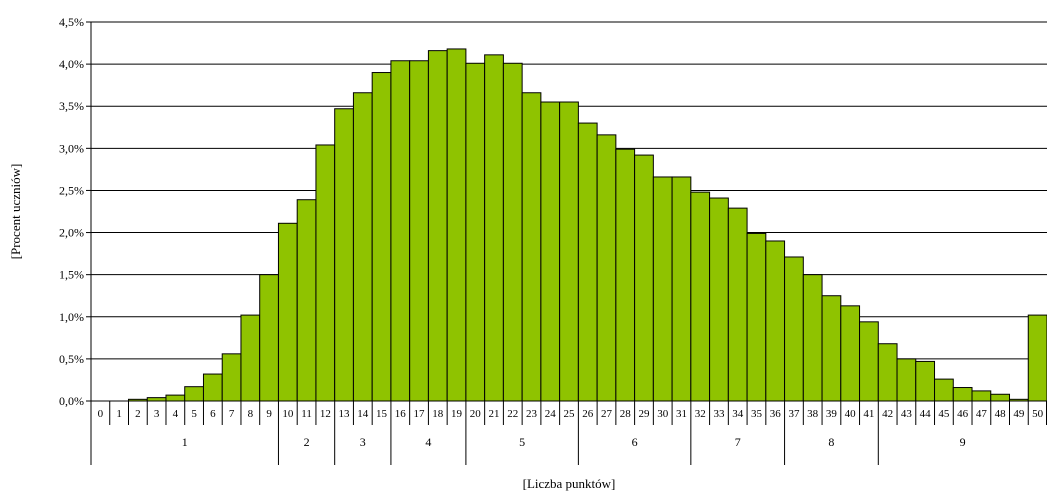 This screenshot has width=1047, height=497. What do you see at coordinates (813, 414) in the screenshot?
I see `x-tick-label: 38` at bounding box center [813, 414].